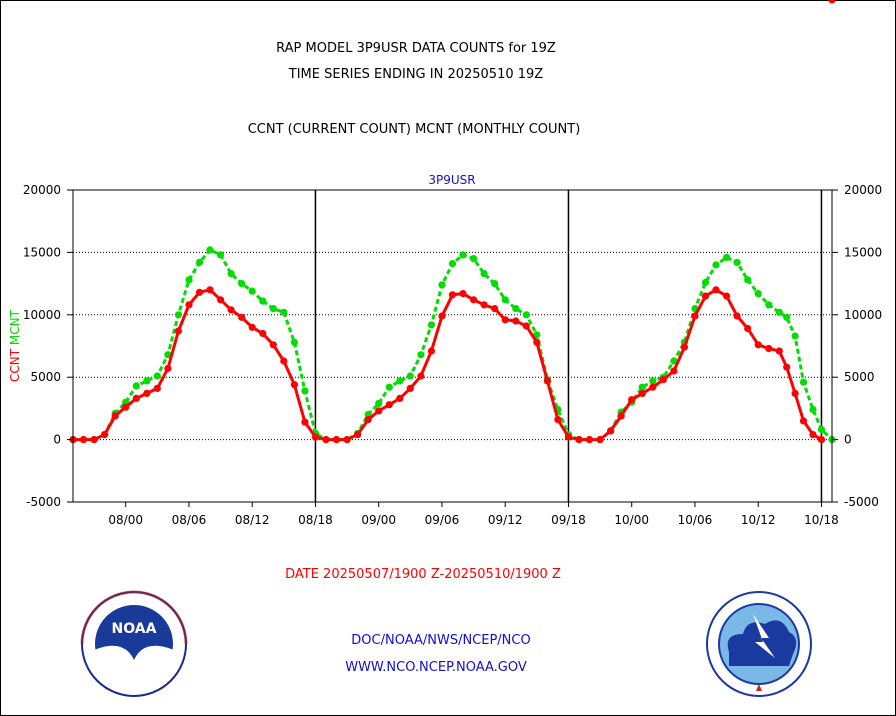  What do you see at coordinates (631, 520) in the screenshot?
I see `x-tick-label: 10/00` at bounding box center [631, 520].